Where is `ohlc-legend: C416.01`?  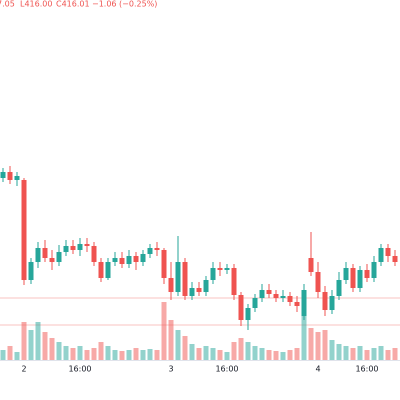
ohlc-legend: C416.01 is located at coordinates (73, 4).